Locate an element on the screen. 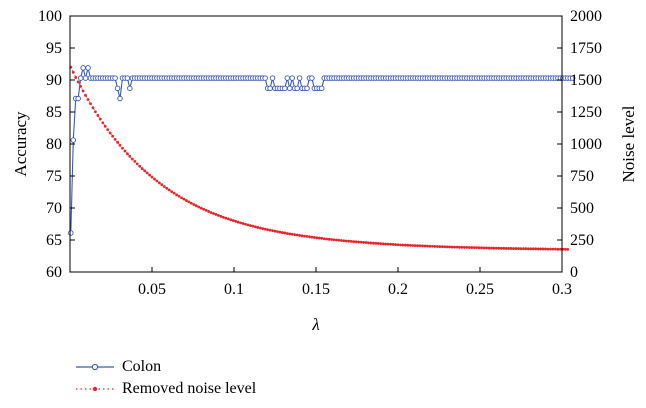 The image size is (646, 408). y-right-tick-label: 1500 is located at coordinates (586, 80).